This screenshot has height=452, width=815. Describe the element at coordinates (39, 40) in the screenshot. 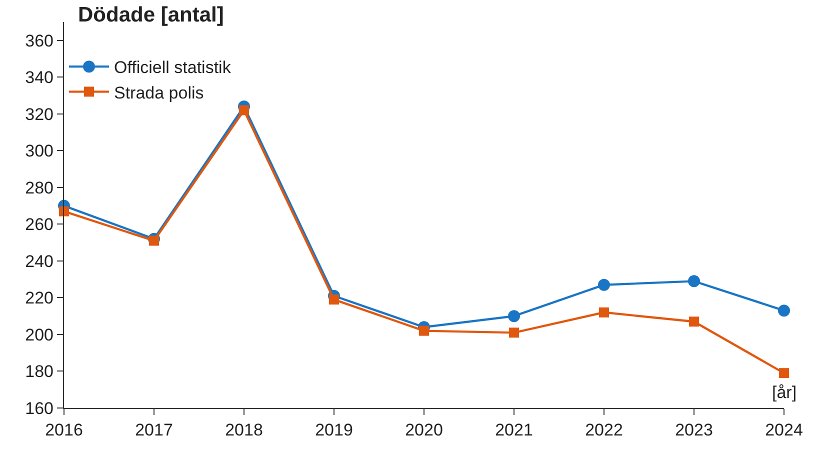

I see `y-tick-label: 360` at that location.